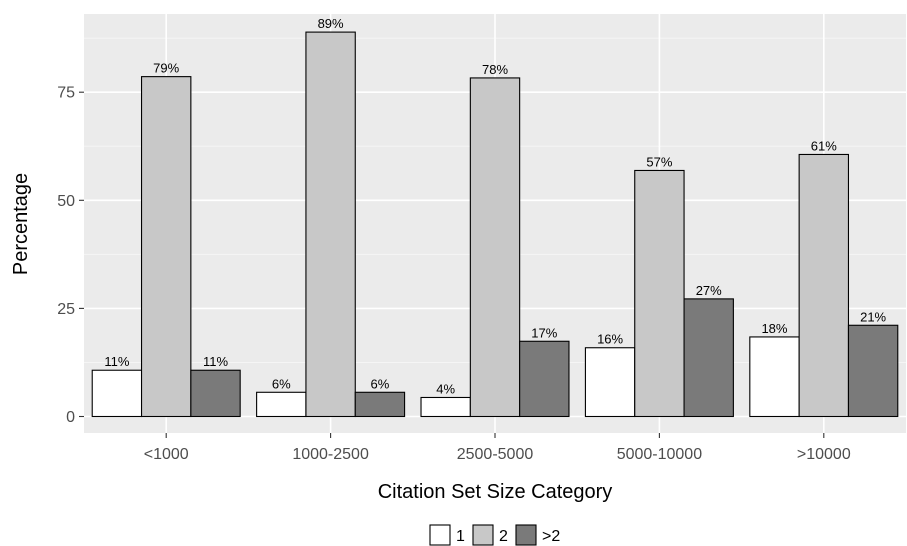 This screenshot has width=907, height=546. Describe the element at coordinates (445, 388) in the screenshot. I see `bar-value-label: 4%` at that location.